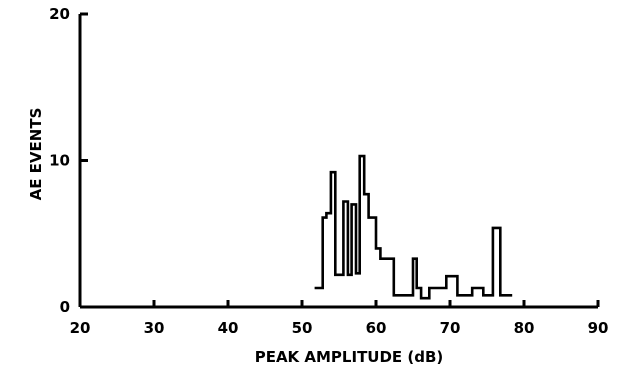  What do you see at coordinates (80, 328) in the screenshot?
I see `x-tick-label: 20` at bounding box center [80, 328].